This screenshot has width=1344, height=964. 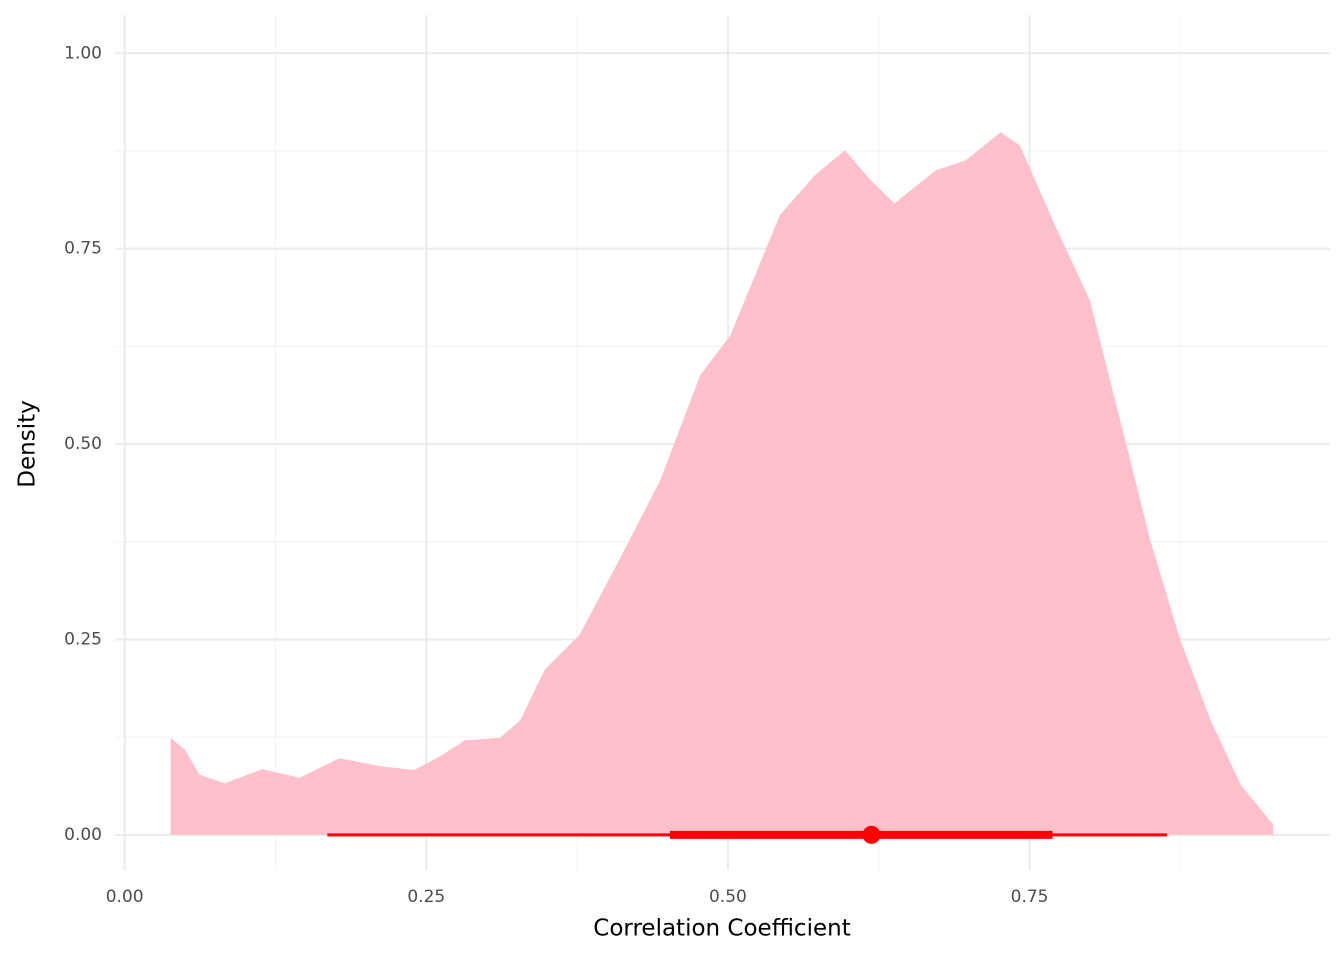 What do you see at coordinates (426, 897) in the screenshot?
I see `x-tick-label: 0.25` at bounding box center [426, 897].